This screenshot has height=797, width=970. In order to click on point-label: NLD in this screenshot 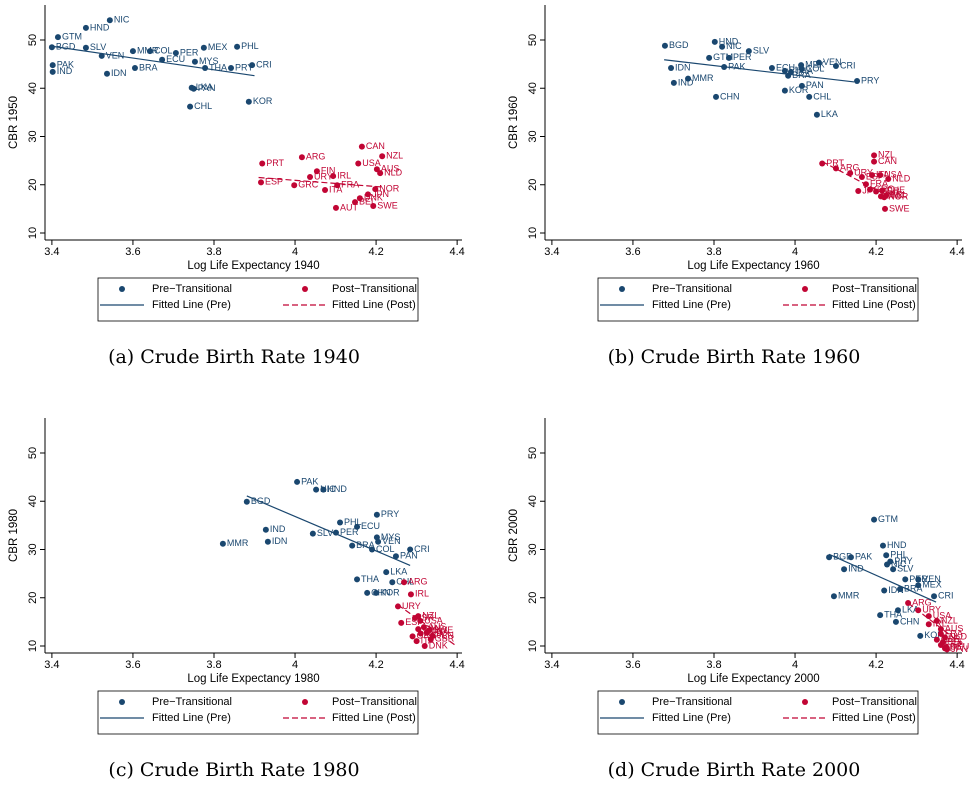, I will do `click(958, 637)`.